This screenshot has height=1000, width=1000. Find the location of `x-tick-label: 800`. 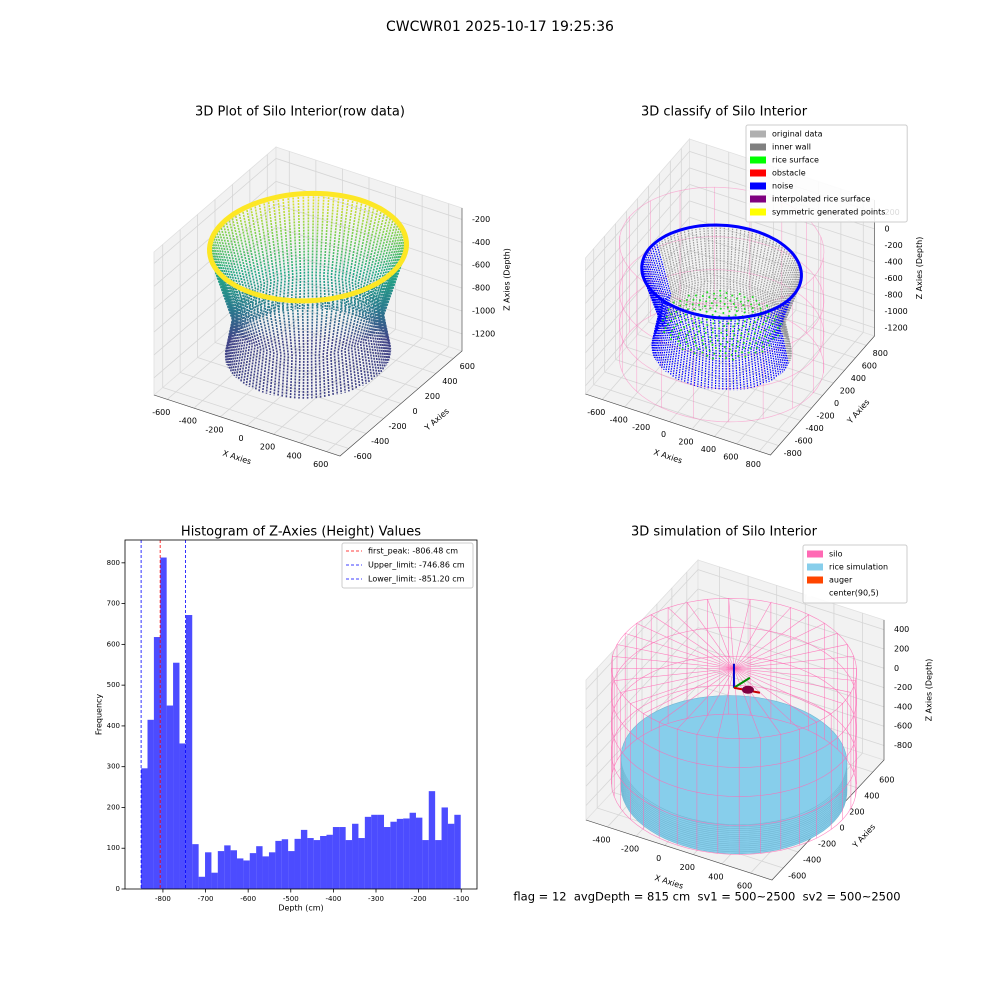

x-tick-label: 800 is located at coordinates (753, 464).